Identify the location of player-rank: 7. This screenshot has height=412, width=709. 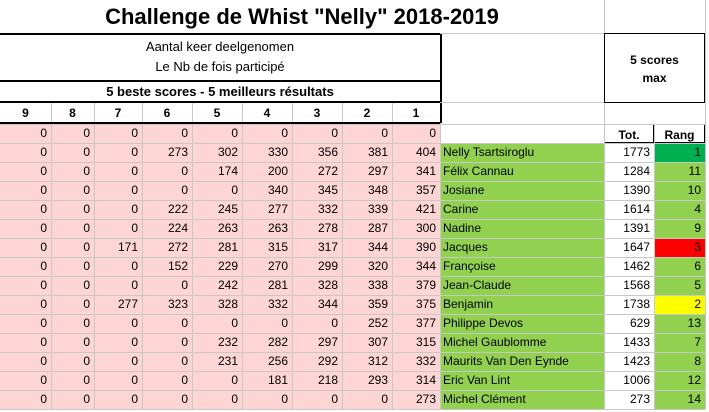
(679, 342).